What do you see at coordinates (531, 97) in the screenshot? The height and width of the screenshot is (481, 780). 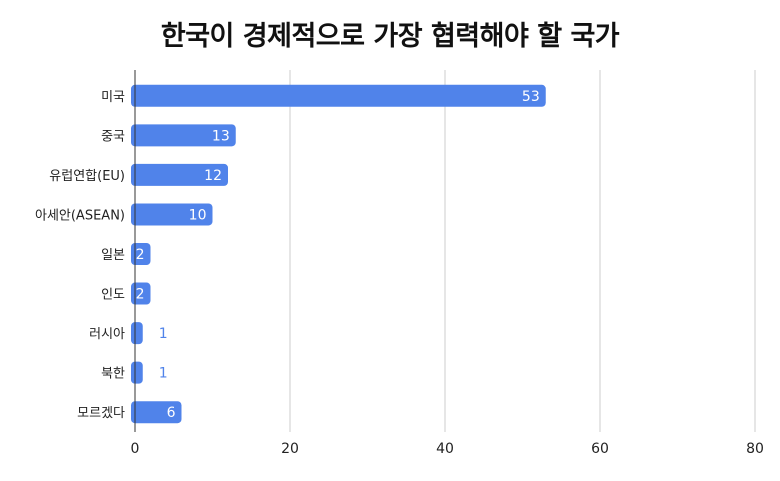 I see `data-label: 53` at bounding box center [531, 97].